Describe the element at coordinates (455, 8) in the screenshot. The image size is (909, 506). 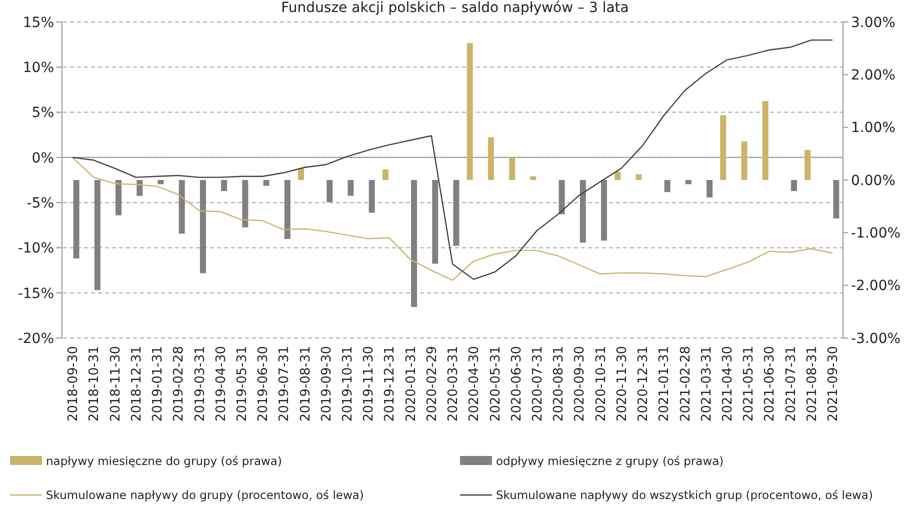
I see `chart-title: Fundusze akcji polskich – saldo napływów – 3 lata` at that location.